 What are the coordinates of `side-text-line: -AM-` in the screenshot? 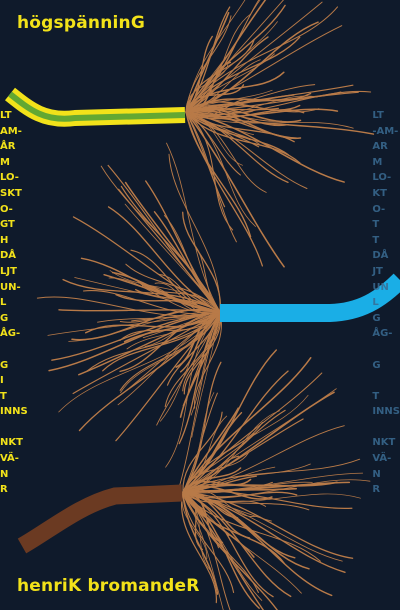 It's located at (385, 131).